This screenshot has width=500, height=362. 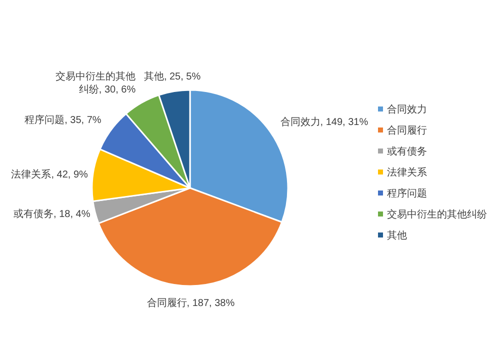 What do you see at coordinates (407, 110) in the screenshot?
I see `legend-label: 合同效力` at bounding box center [407, 110].